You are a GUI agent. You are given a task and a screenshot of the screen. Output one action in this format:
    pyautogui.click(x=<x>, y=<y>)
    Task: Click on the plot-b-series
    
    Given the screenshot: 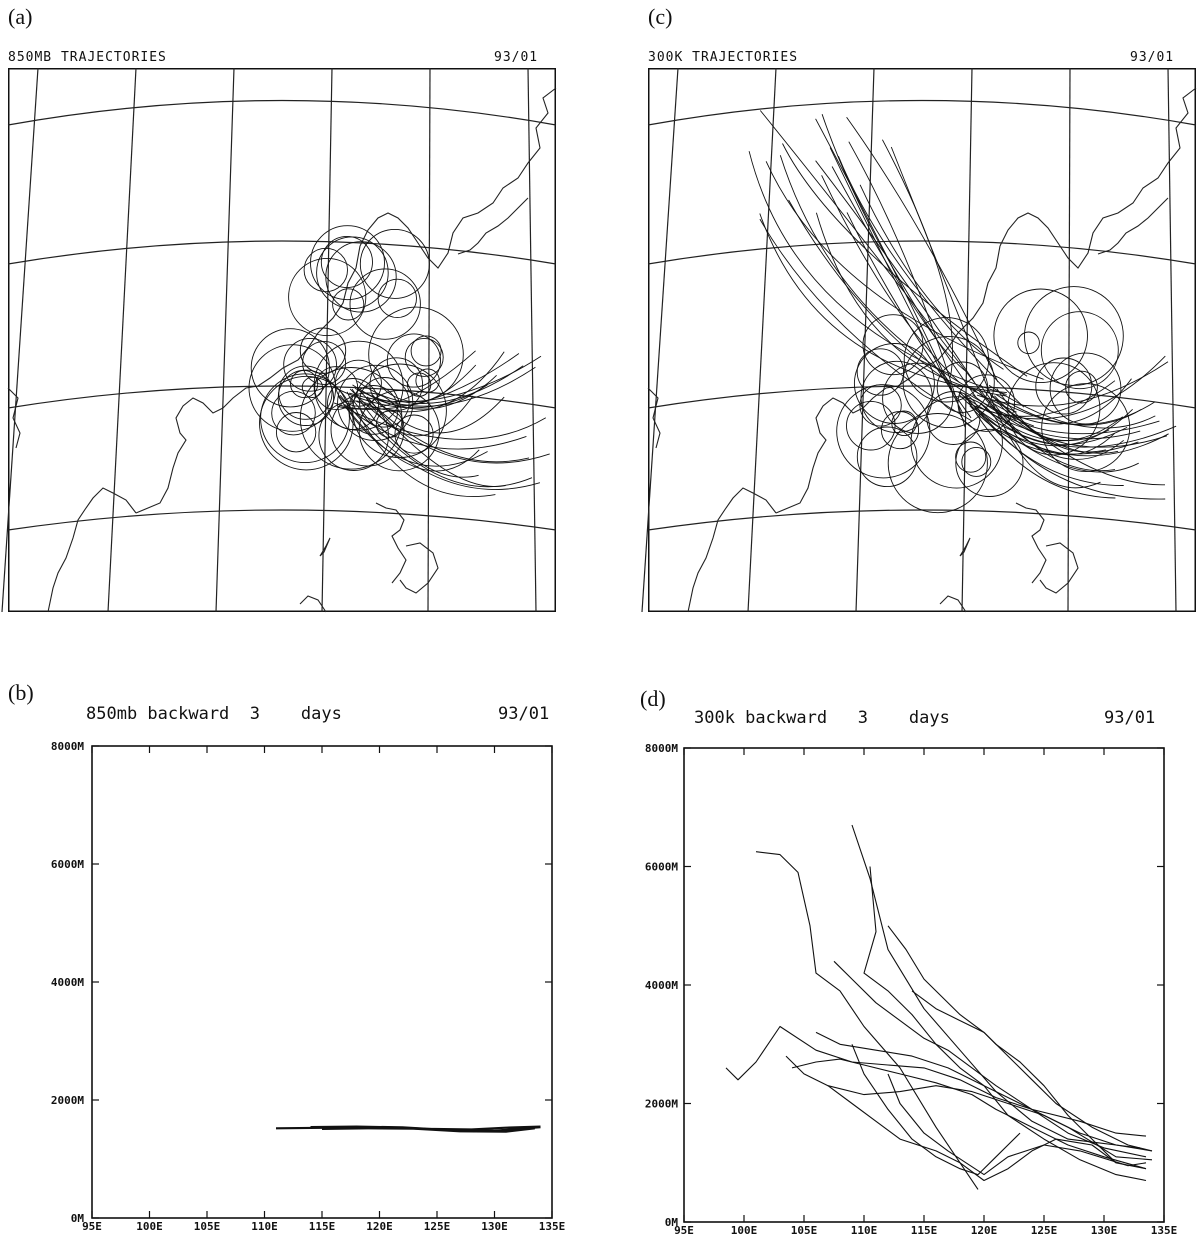 What is the action you would take?
    pyautogui.click(x=408, y=1129)
    